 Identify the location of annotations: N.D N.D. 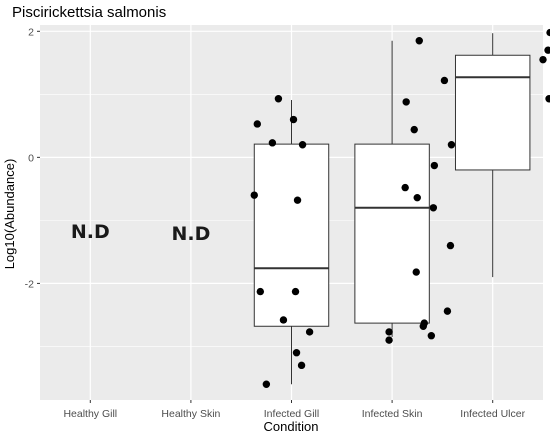
(140, 233).